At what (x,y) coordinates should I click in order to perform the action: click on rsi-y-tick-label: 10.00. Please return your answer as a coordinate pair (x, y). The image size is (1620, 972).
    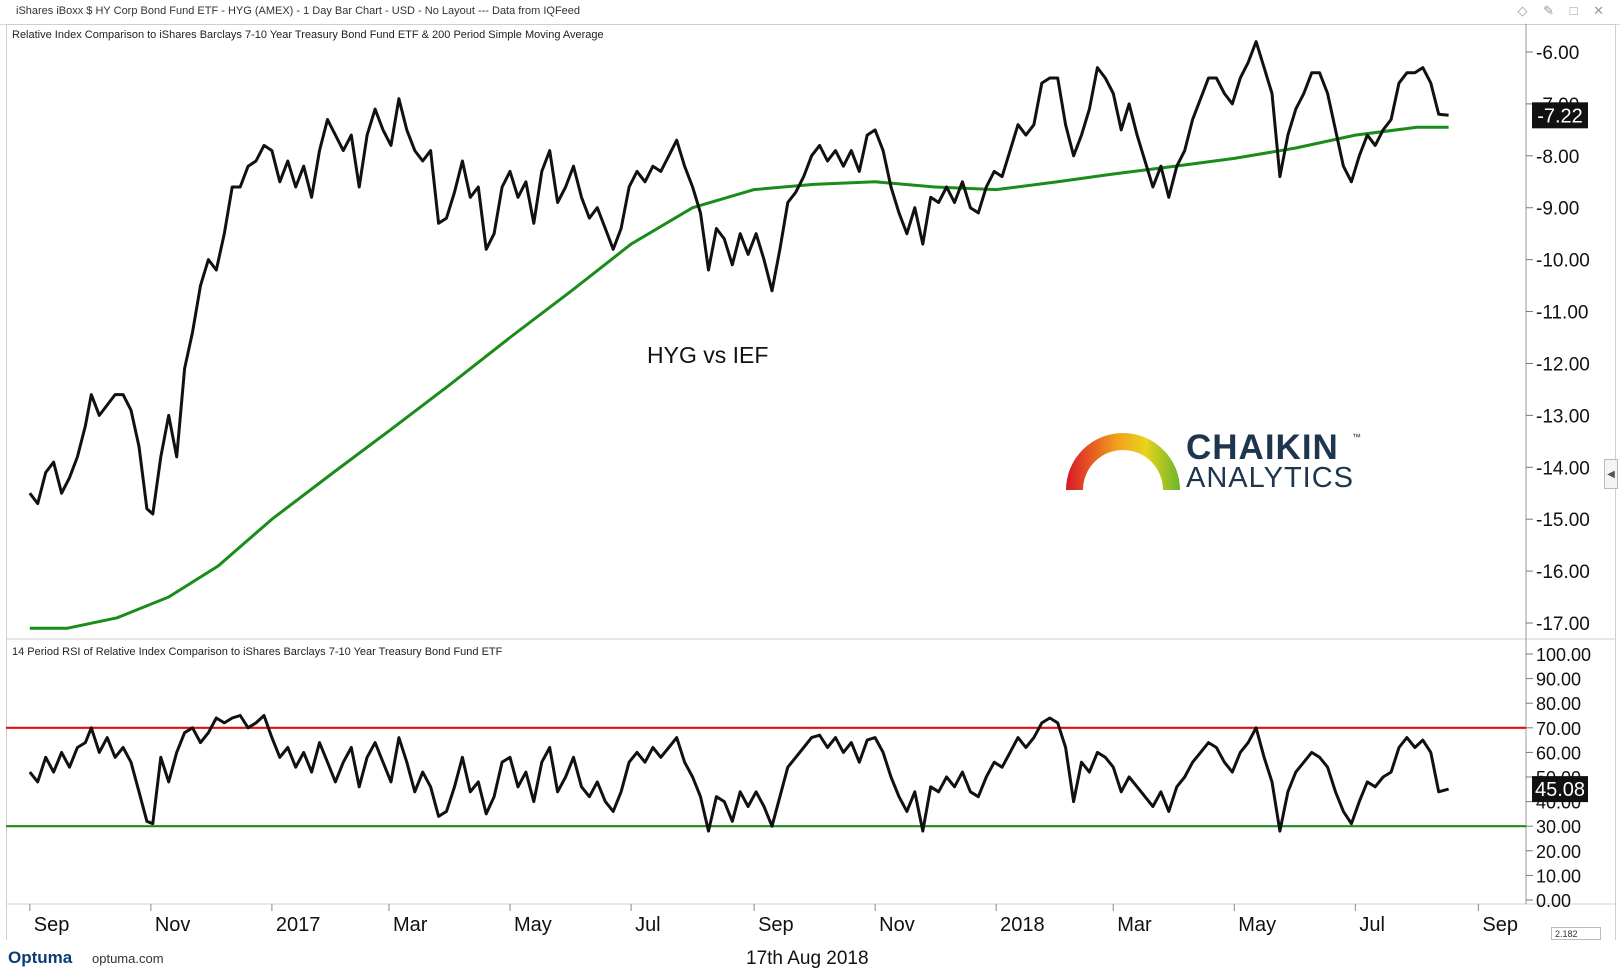
    Looking at the image, I should click on (1558, 876).